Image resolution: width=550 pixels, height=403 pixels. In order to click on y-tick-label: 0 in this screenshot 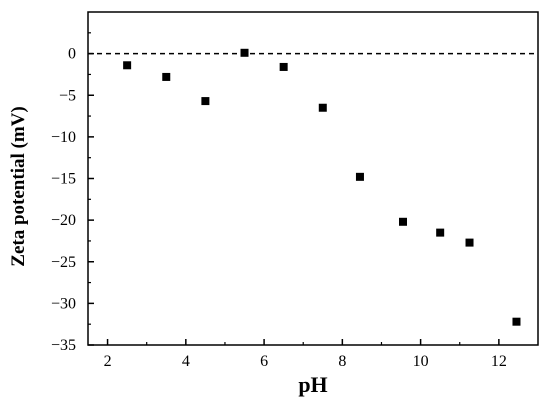, I will do `click(72, 54)`.